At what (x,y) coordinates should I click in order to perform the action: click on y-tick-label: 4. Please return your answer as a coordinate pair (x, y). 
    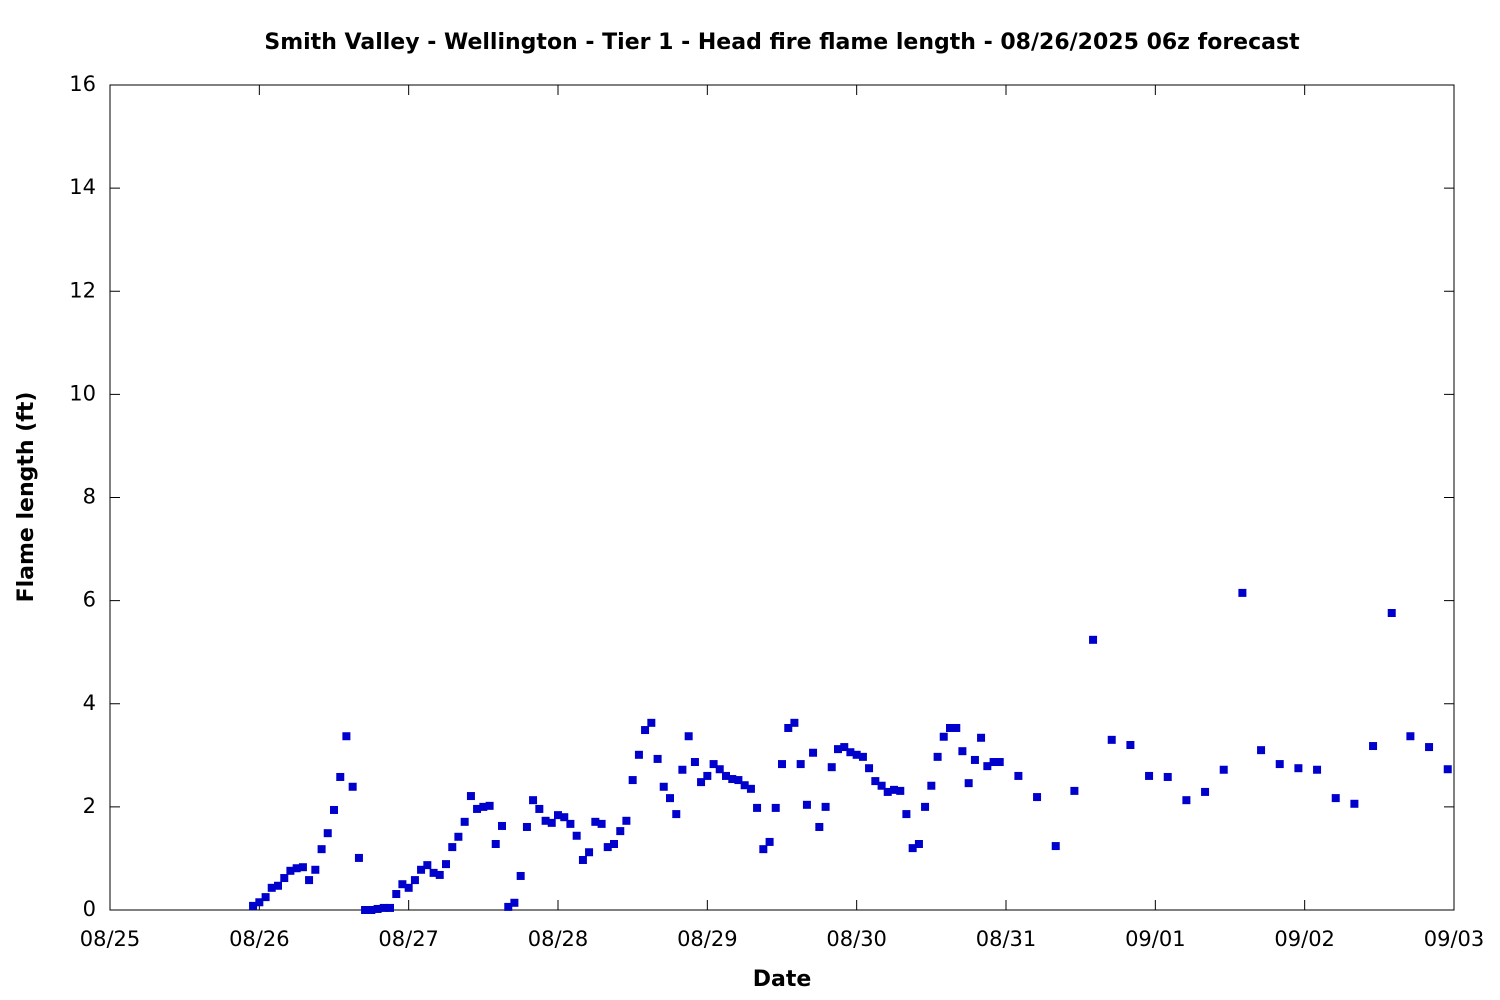
    Looking at the image, I should click on (89, 703).